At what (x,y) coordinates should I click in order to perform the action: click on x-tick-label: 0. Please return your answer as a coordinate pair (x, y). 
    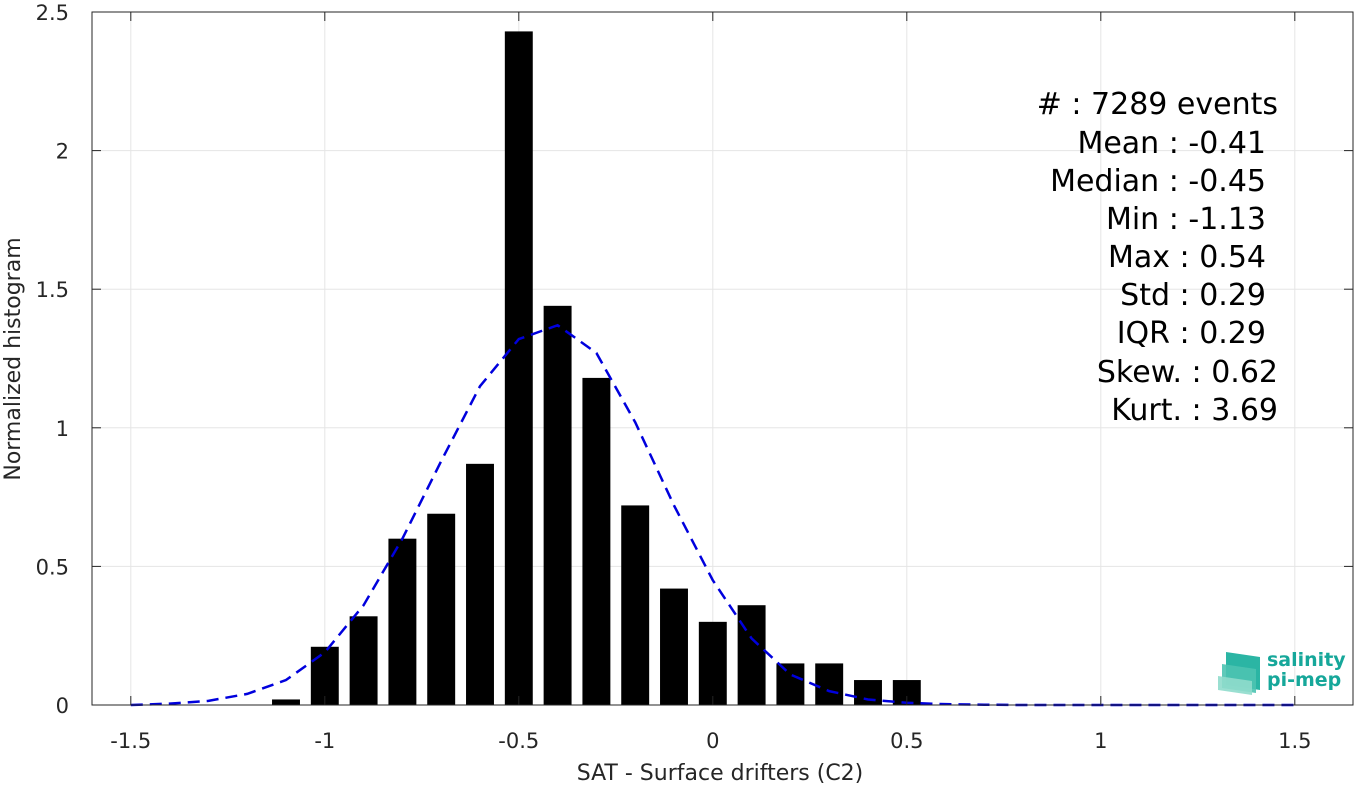
    Looking at the image, I should click on (712, 741).